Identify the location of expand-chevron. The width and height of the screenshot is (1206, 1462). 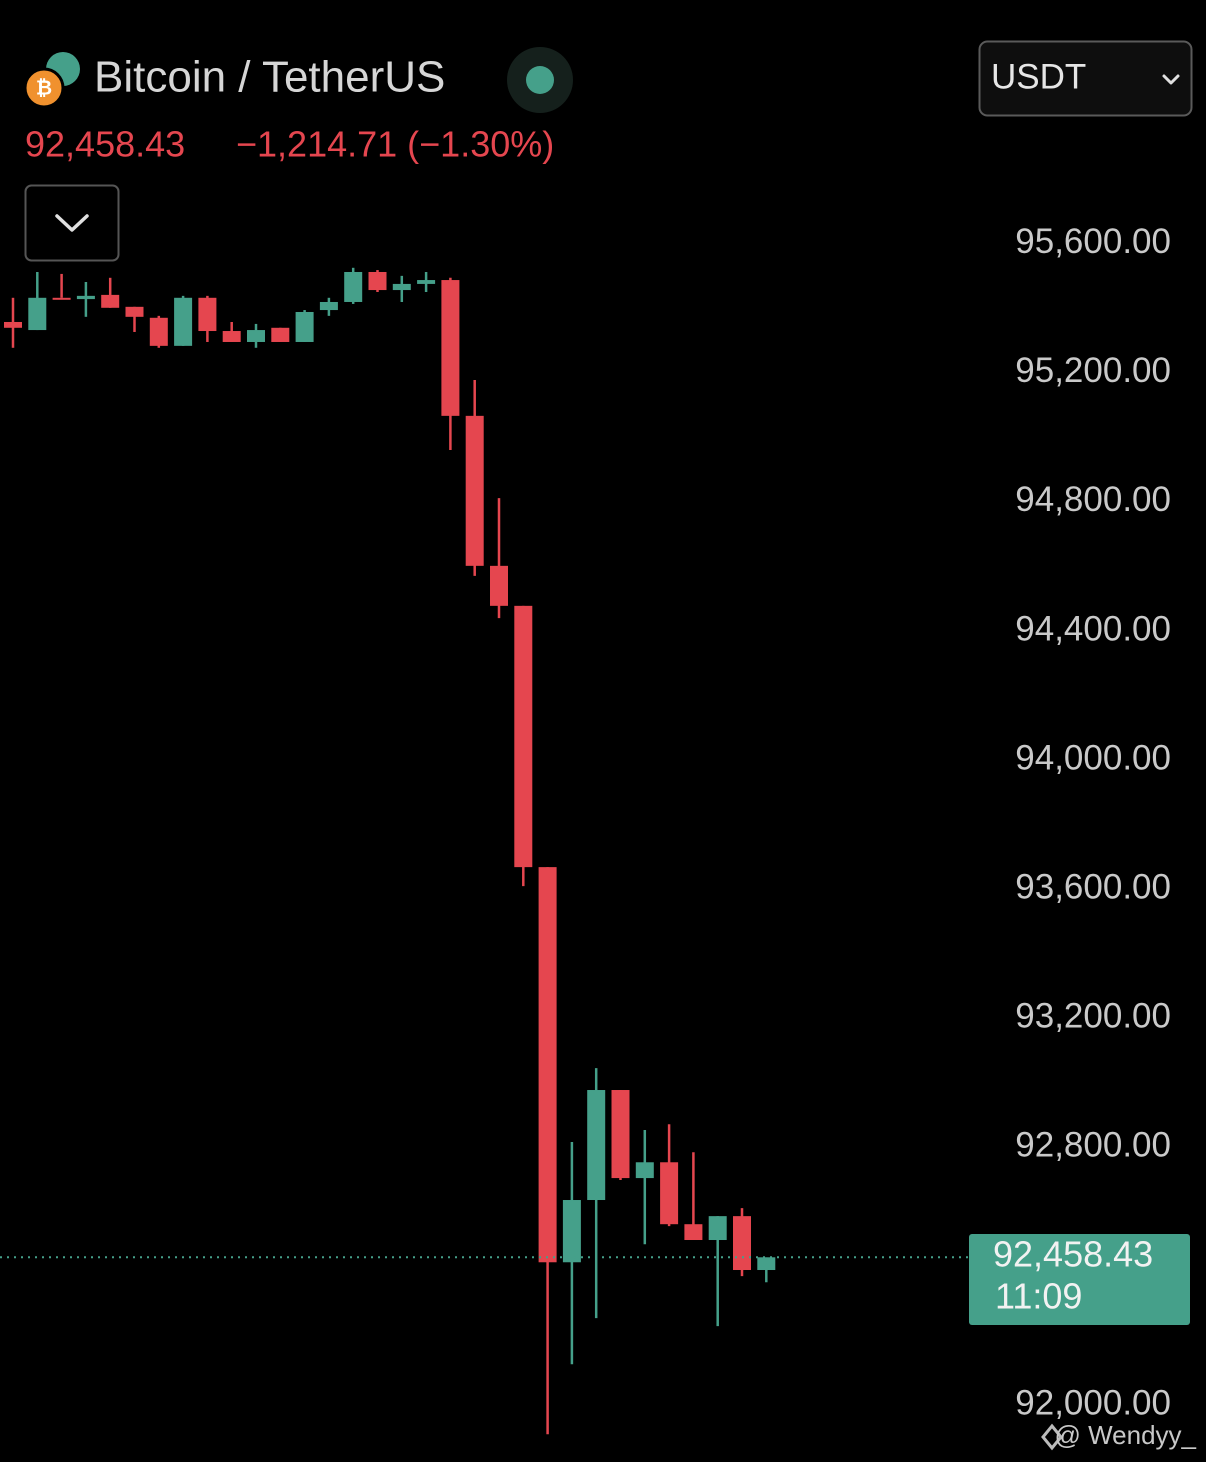
(72, 223).